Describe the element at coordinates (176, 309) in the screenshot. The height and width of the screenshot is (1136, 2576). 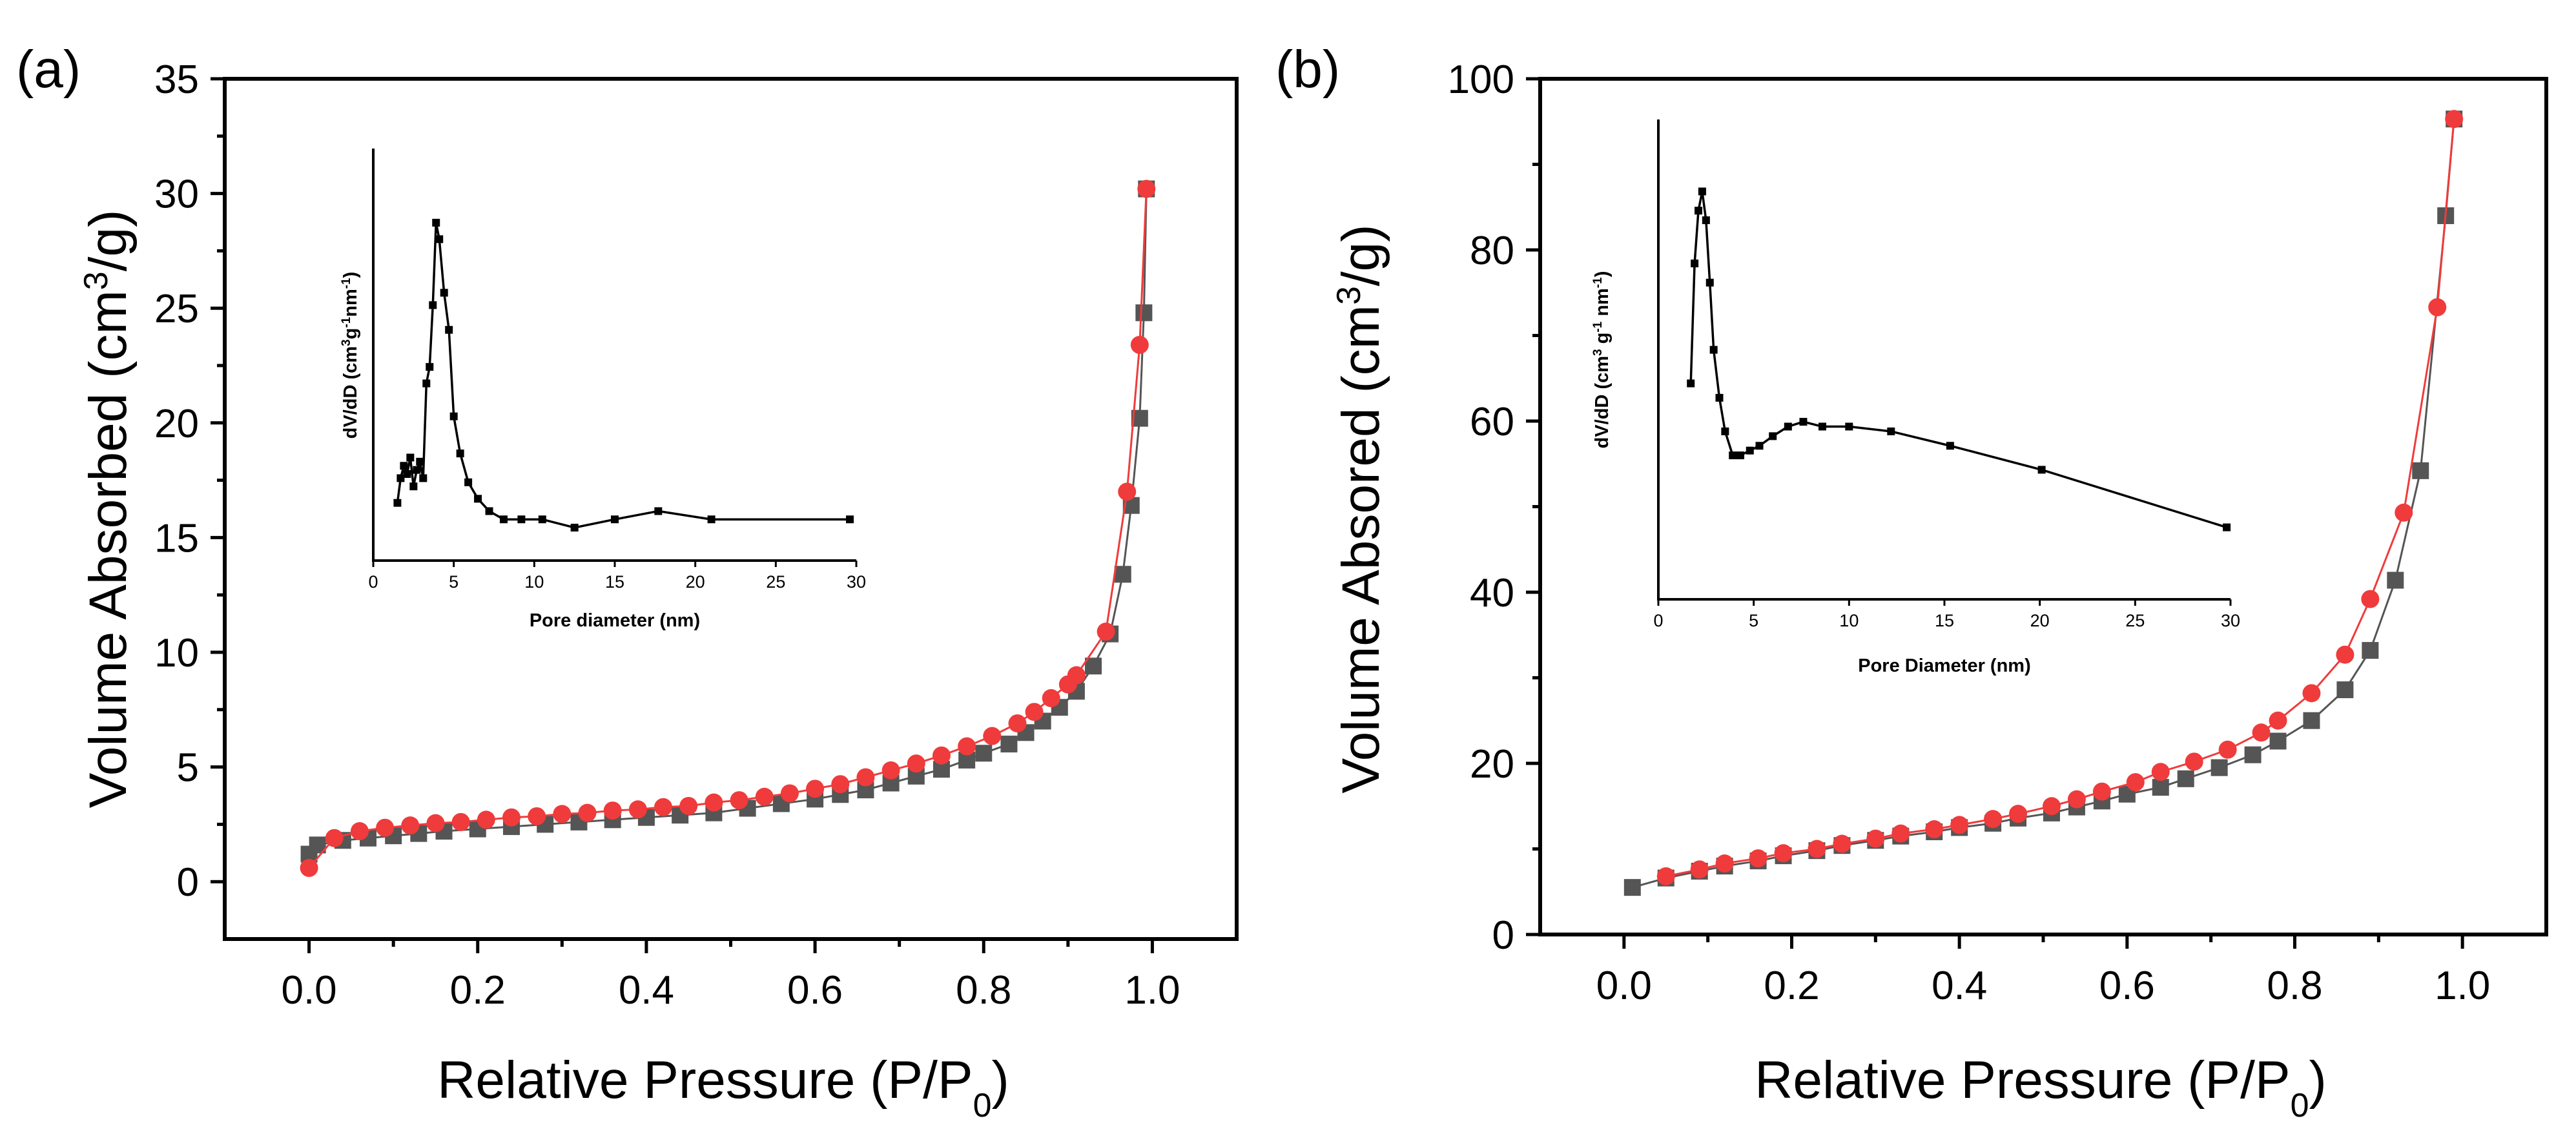
I see `panel-a-y-tick-label: 25` at that location.